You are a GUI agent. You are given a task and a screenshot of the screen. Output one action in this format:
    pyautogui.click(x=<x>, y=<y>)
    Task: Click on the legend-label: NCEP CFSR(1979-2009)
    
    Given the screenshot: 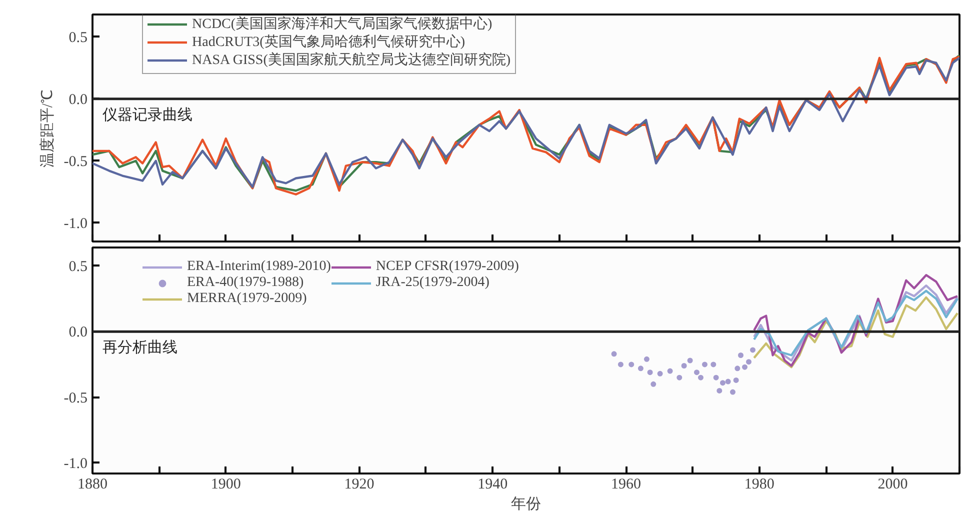 What is the action you would take?
    pyautogui.click(x=447, y=267)
    